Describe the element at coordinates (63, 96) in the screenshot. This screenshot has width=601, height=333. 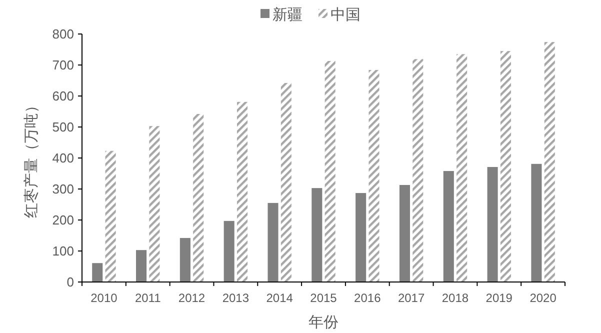
I see `y-tick-label: 600` at that location.